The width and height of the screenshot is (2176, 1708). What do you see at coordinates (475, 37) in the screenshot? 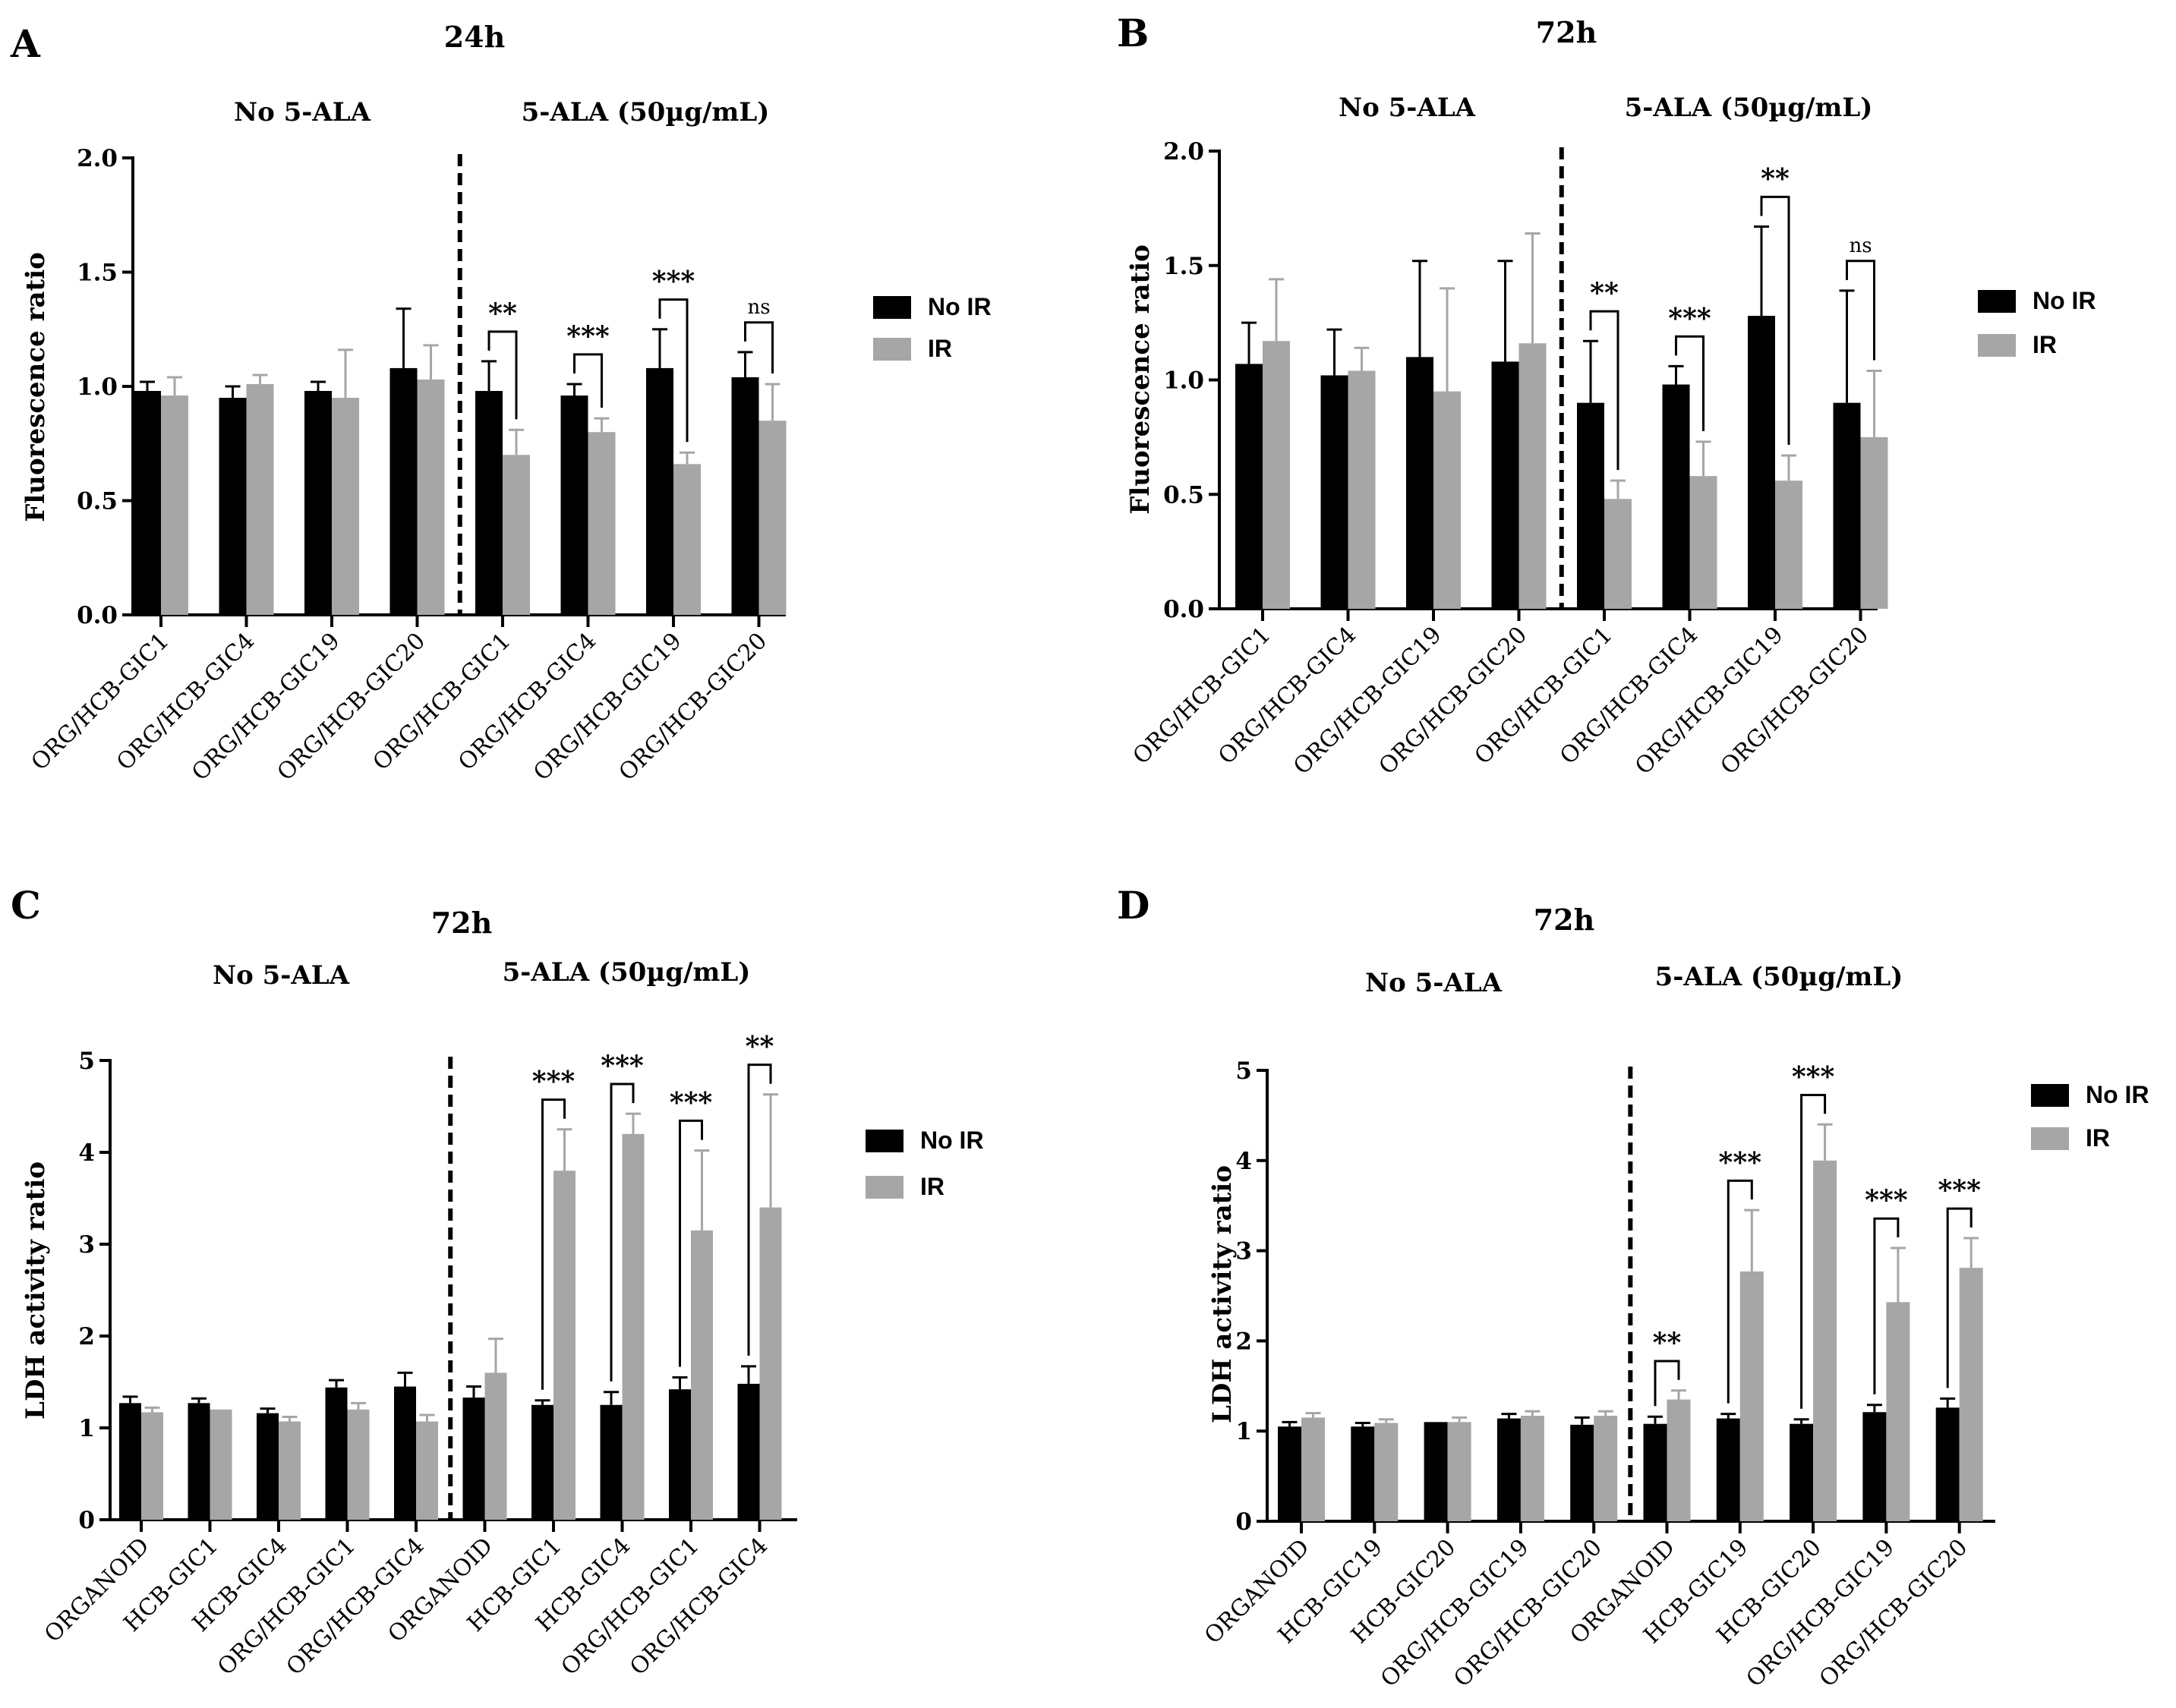
I see `panel-a-title: 24h` at bounding box center [475, 37].